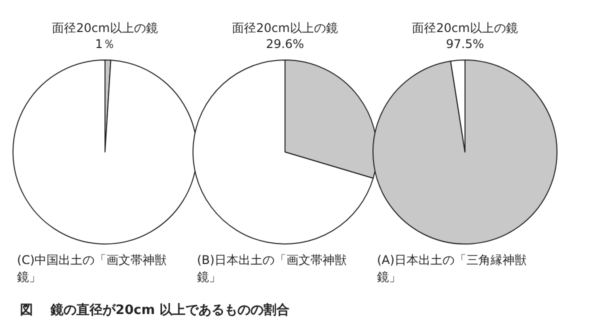 This screenshot has height=330, width=600. I want to click on text: 図 鏡の直径が20cm 以上であるものの割合, so click(155, 310).